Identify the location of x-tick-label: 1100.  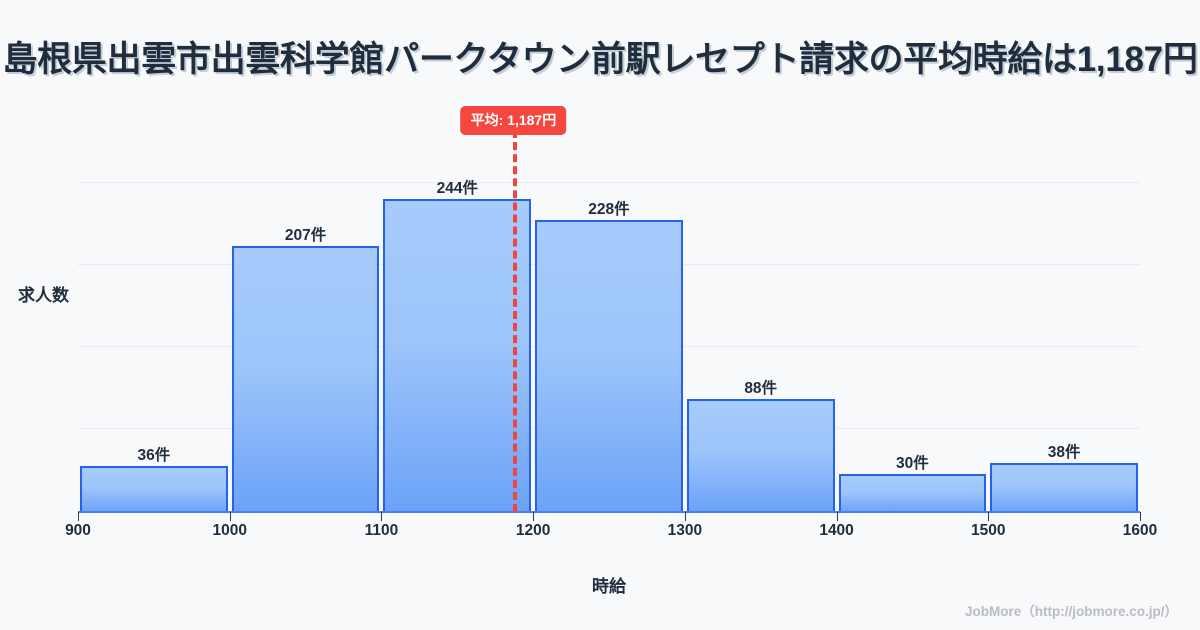
(381, 530).